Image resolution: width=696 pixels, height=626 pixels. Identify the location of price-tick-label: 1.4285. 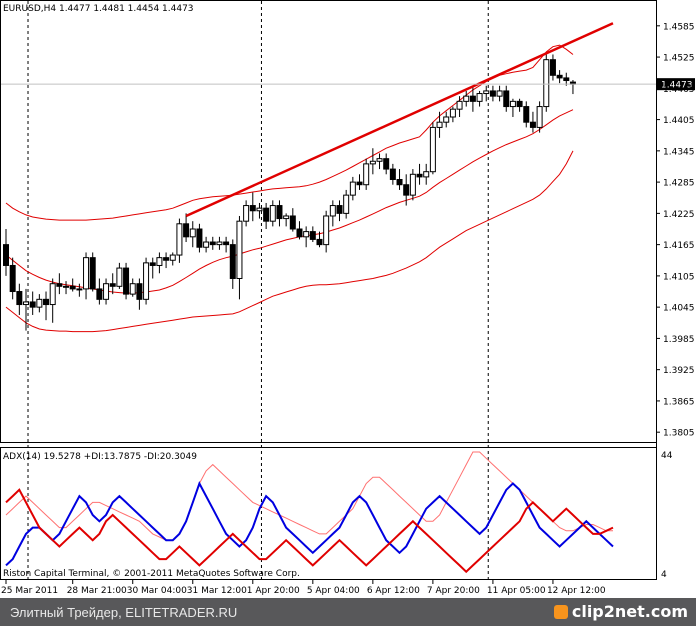
(679, 184).